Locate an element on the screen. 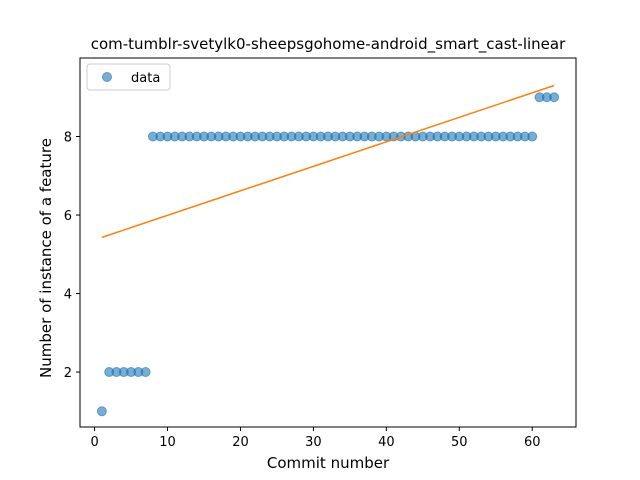 This screenshot has height=480, width=640. x-tick-label: 40 is located at coordinates (386, 442).